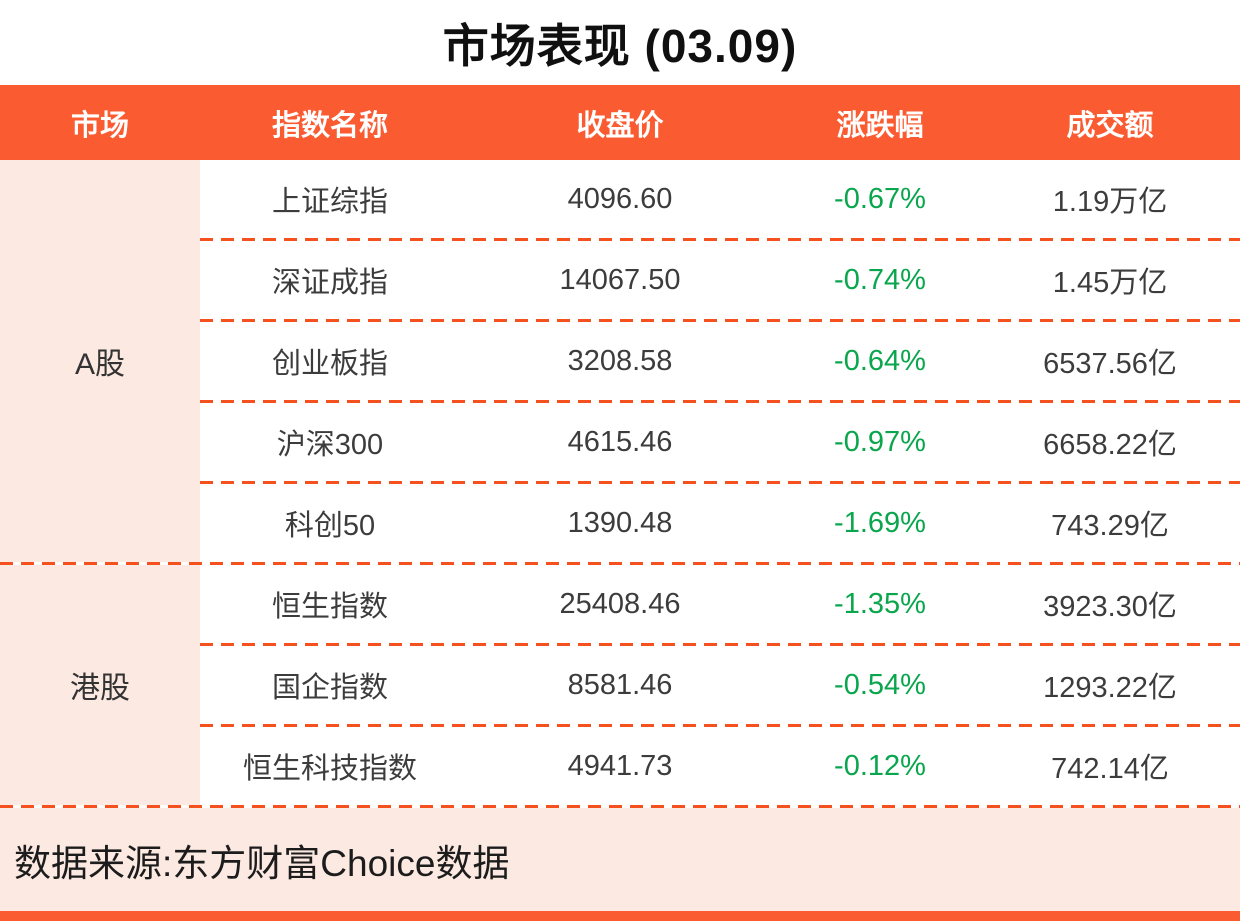 The image size is (1240, 921). What do you see at coordinates (329, 607) in the screenshot?
I see `index-name: 恒生指数` at bounding box center [329, 607].